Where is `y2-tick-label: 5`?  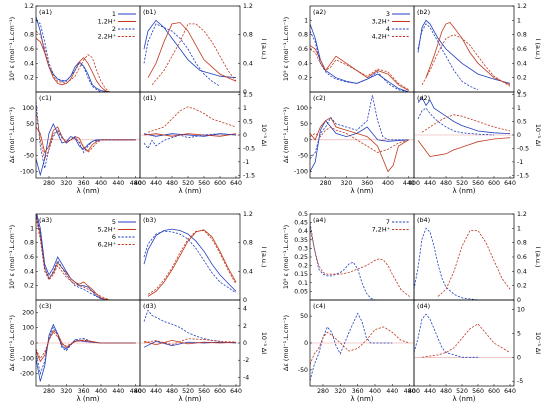 y2-tick-label: 5 is located at coordinates (519, 333).